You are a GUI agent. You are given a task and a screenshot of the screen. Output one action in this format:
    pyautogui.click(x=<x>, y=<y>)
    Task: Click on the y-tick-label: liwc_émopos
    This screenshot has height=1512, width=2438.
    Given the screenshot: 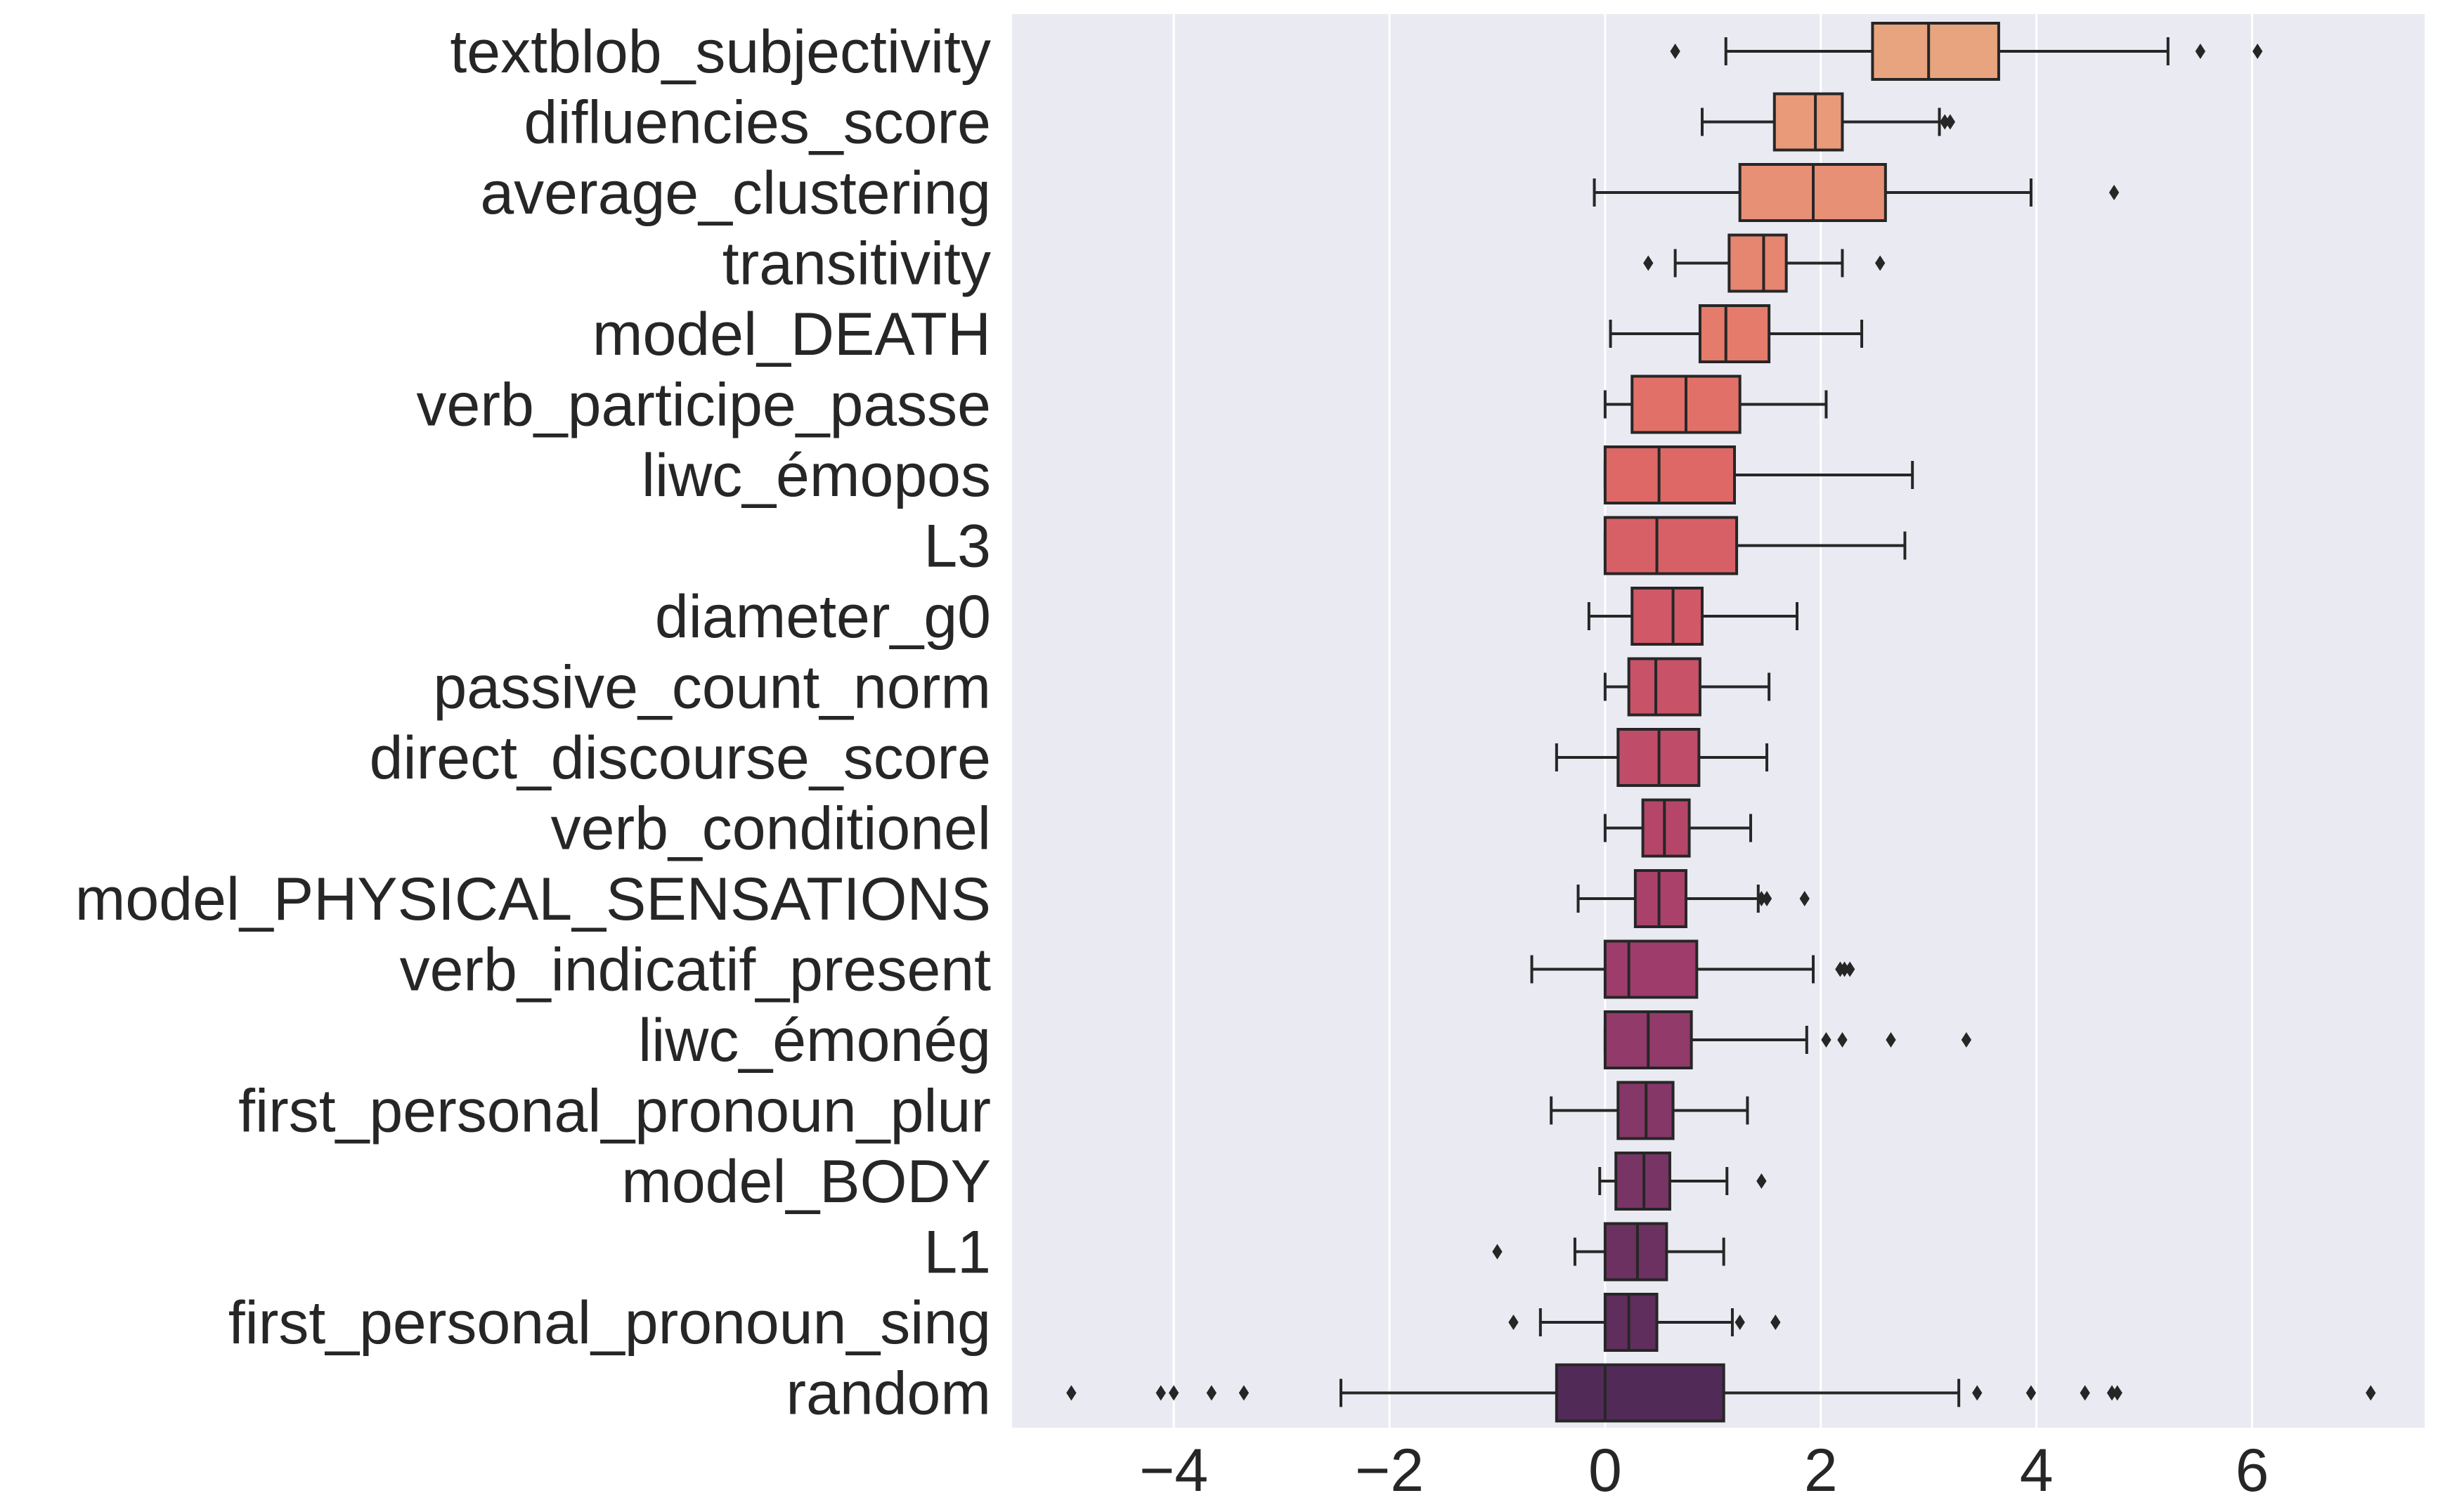 What is the action you would take?
    pyautogui.click(x=816, y=475)
    